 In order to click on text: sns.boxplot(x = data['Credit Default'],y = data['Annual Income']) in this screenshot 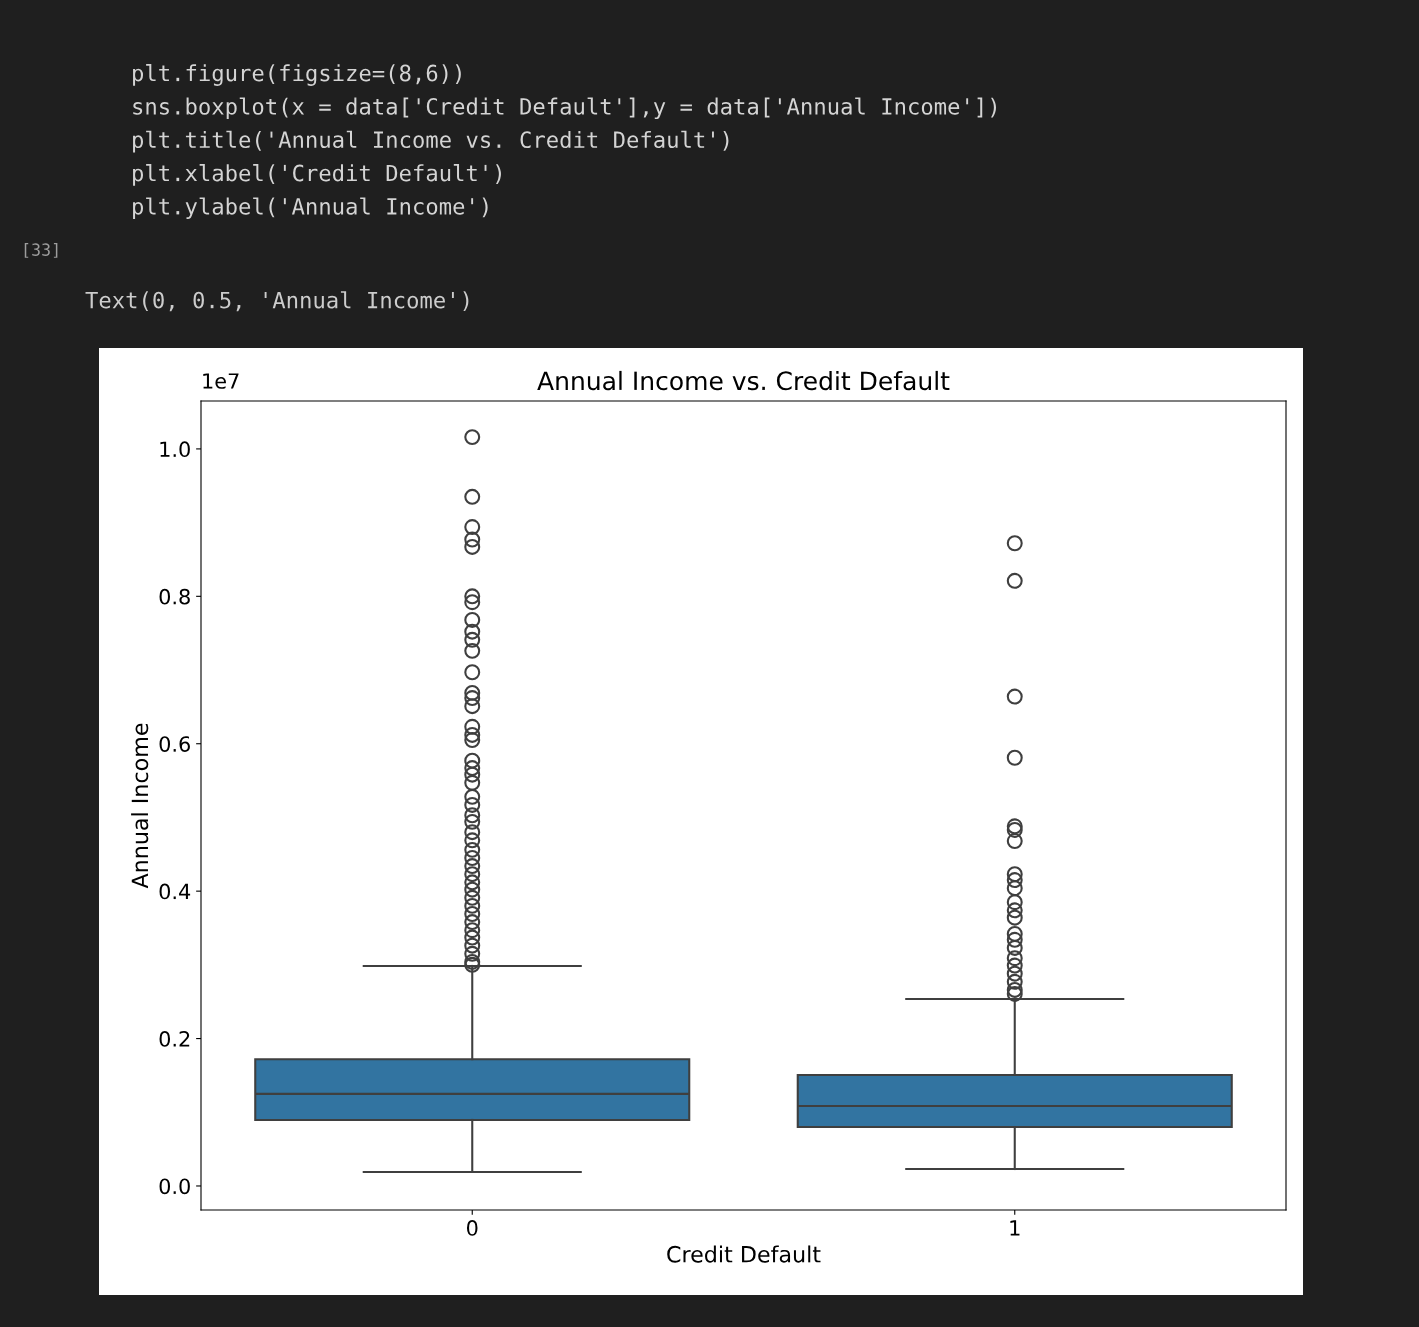, I will do `click(565, 108)`.